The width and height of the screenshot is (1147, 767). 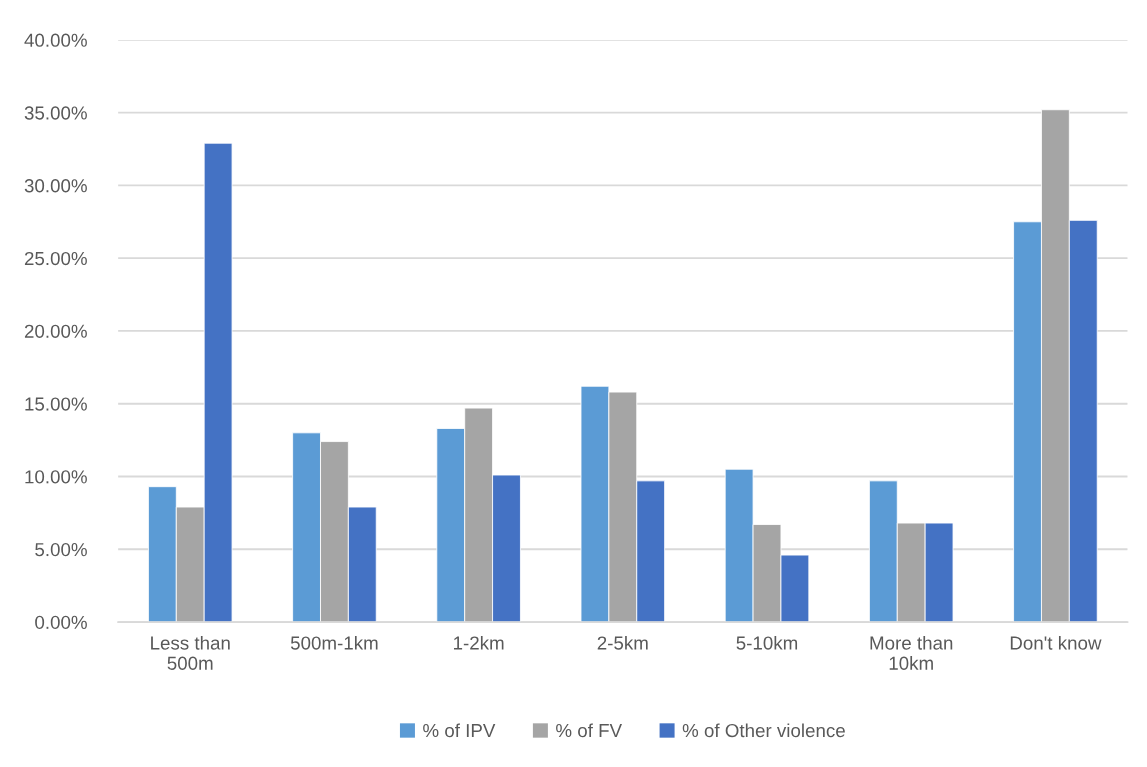 I want to click on y-tick-label: 25.00%, so click(x=55, y=258).